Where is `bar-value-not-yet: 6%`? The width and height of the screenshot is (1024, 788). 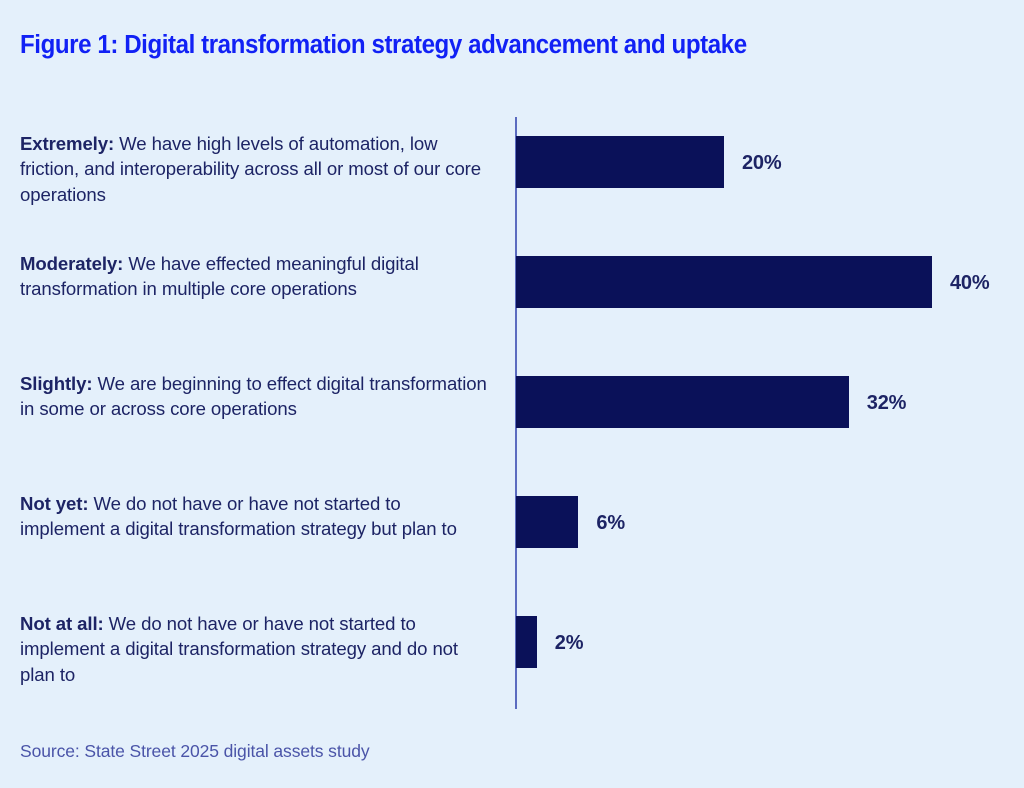 bar-value-not-yet: 6% is located at coordinates (610, 523).